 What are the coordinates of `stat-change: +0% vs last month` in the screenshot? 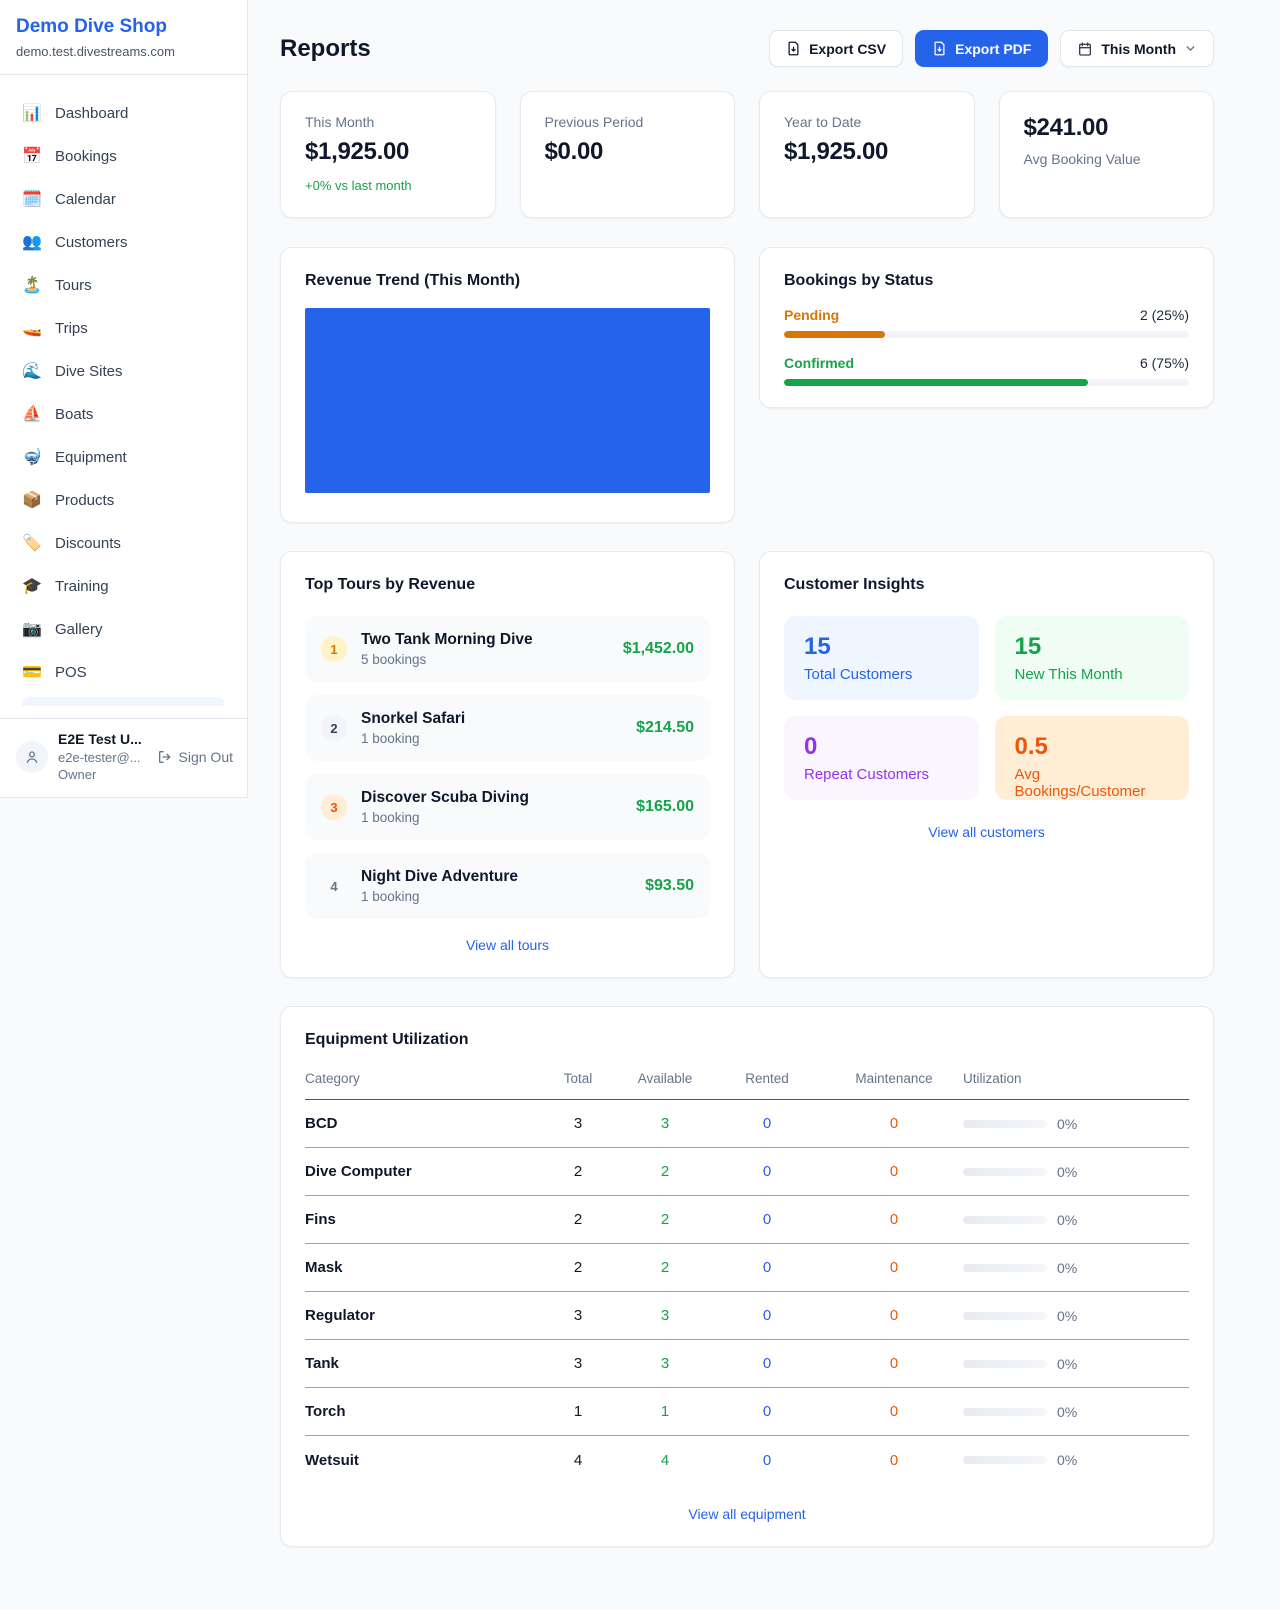 It's located at (358, 185).